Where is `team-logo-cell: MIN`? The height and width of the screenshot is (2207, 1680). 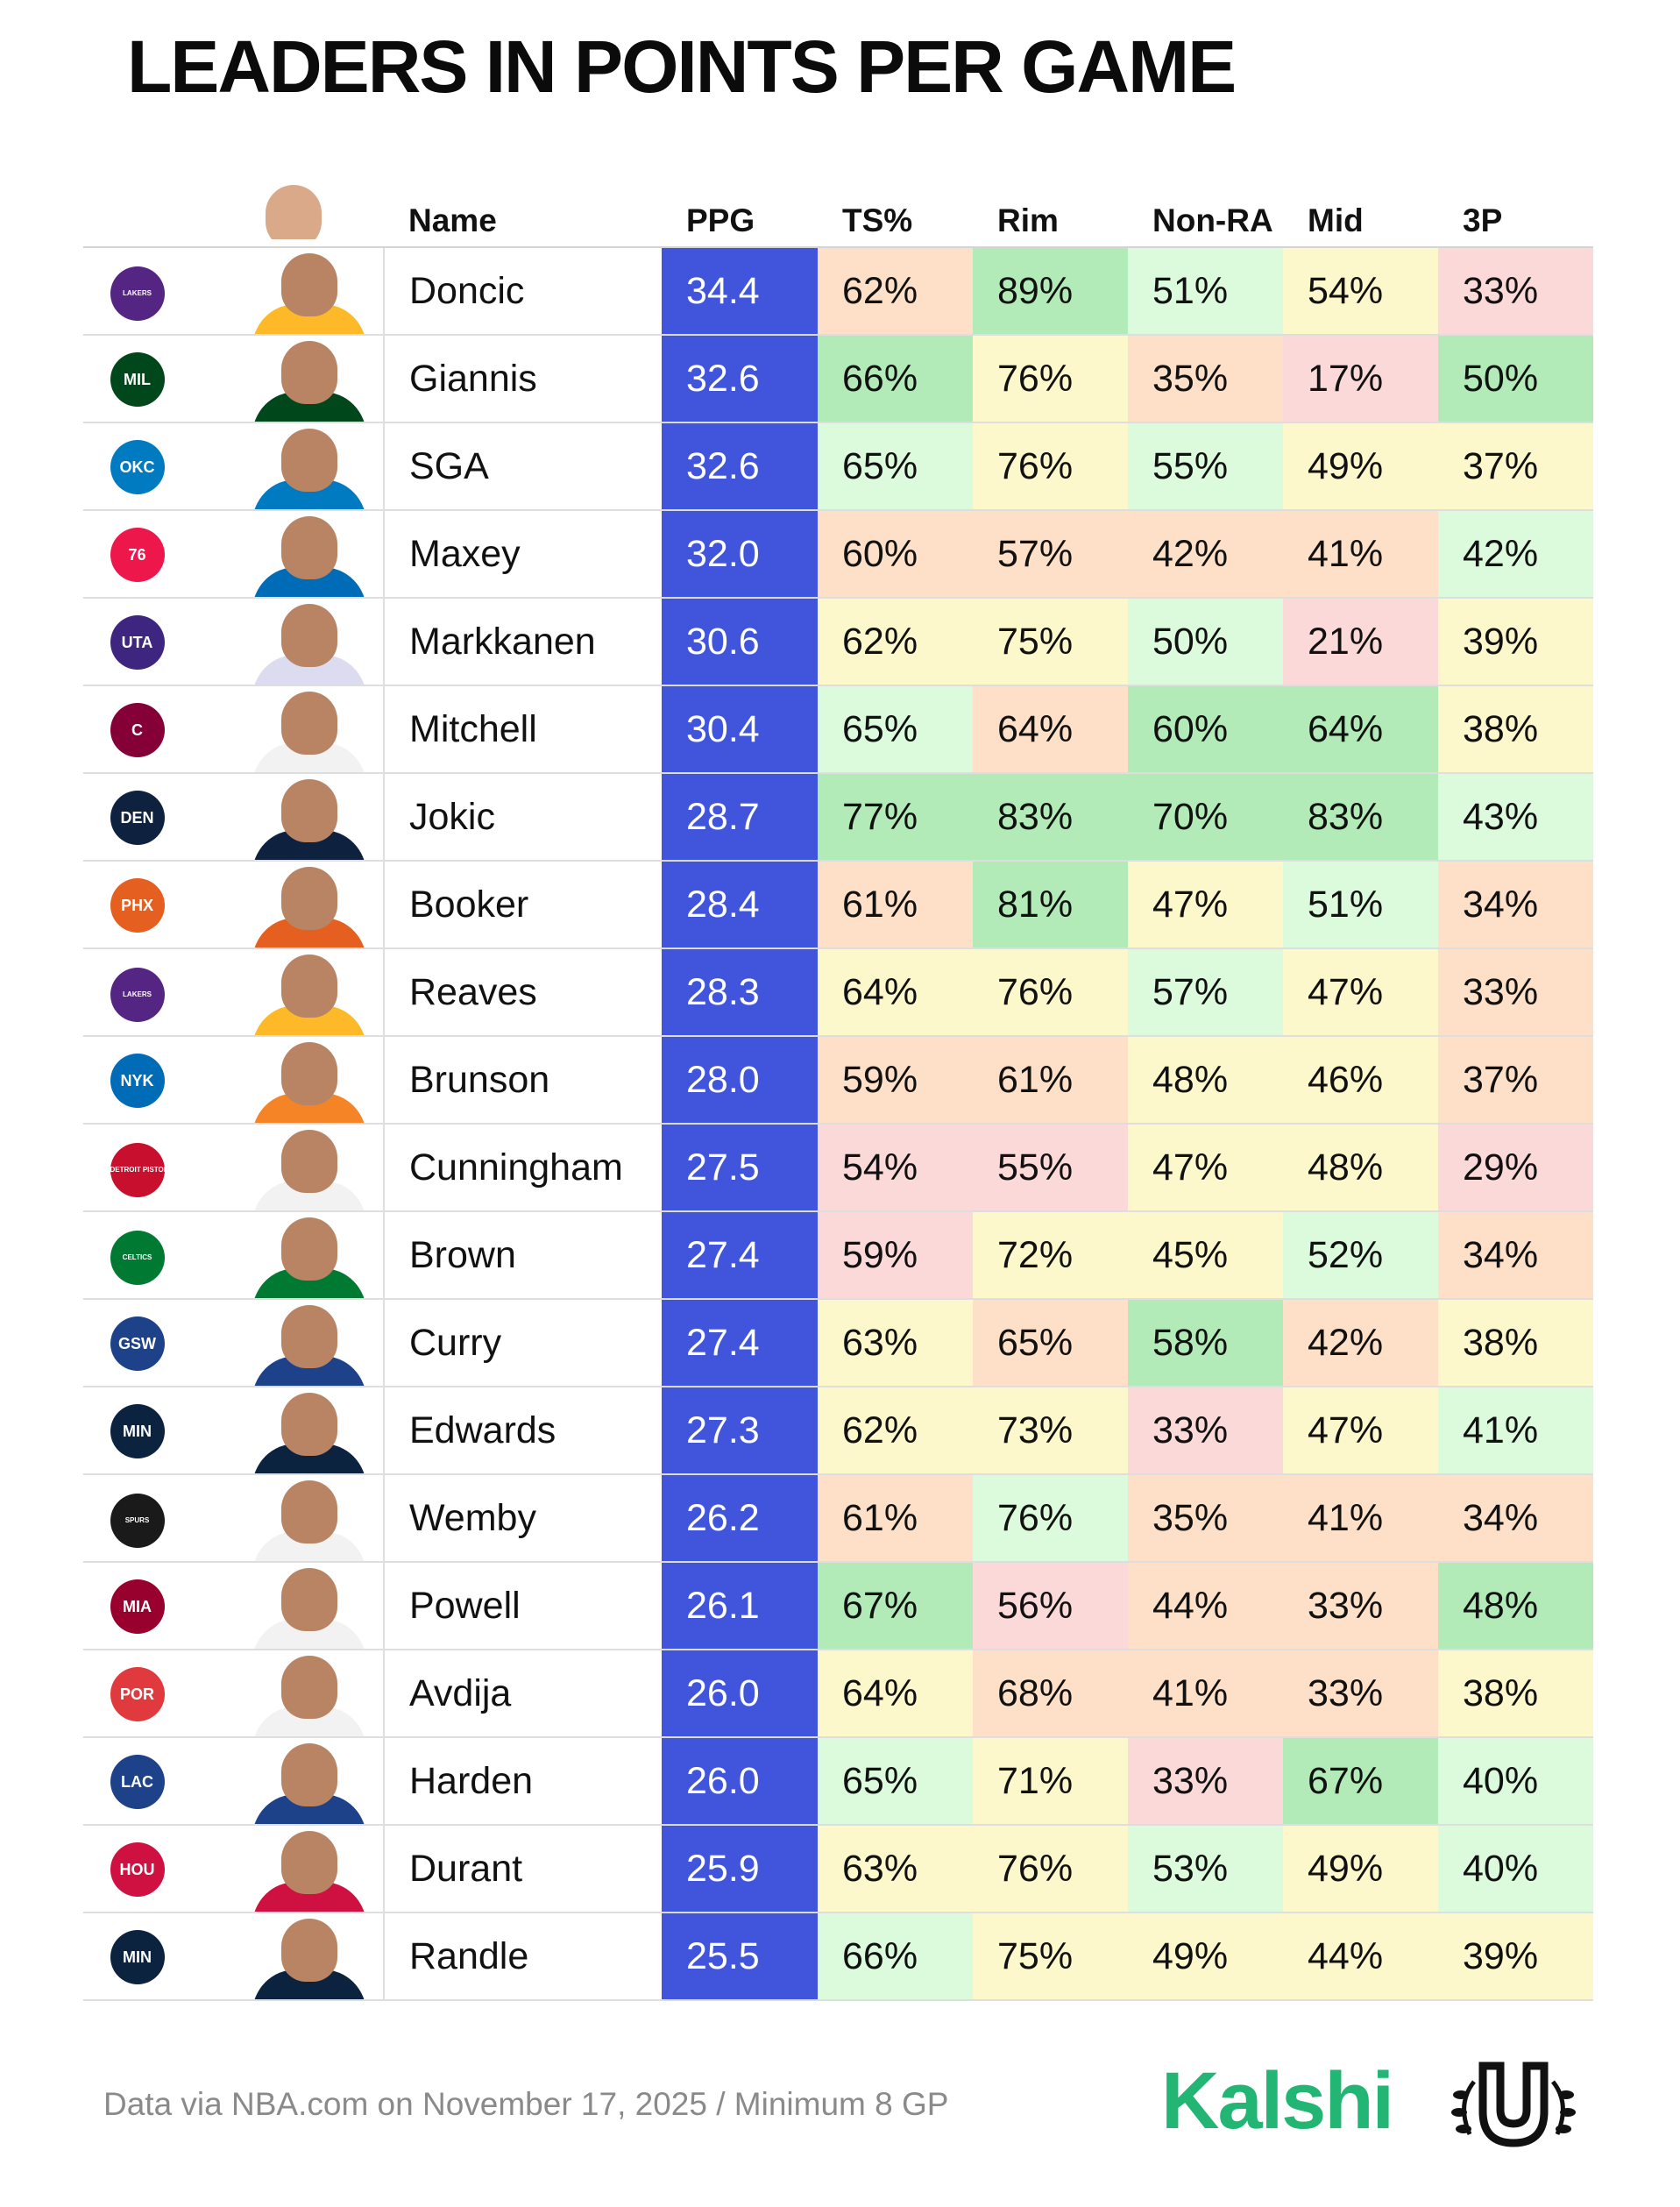
team-logo-cell: MIN is located at coordinates (137, 1431).